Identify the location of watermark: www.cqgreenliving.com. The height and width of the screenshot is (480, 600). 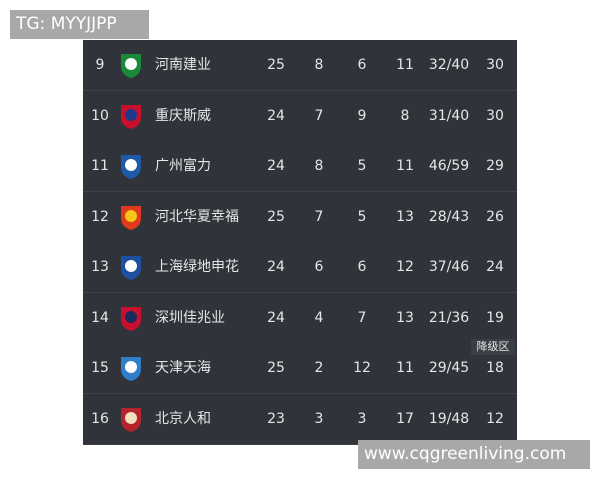
(474, 454).